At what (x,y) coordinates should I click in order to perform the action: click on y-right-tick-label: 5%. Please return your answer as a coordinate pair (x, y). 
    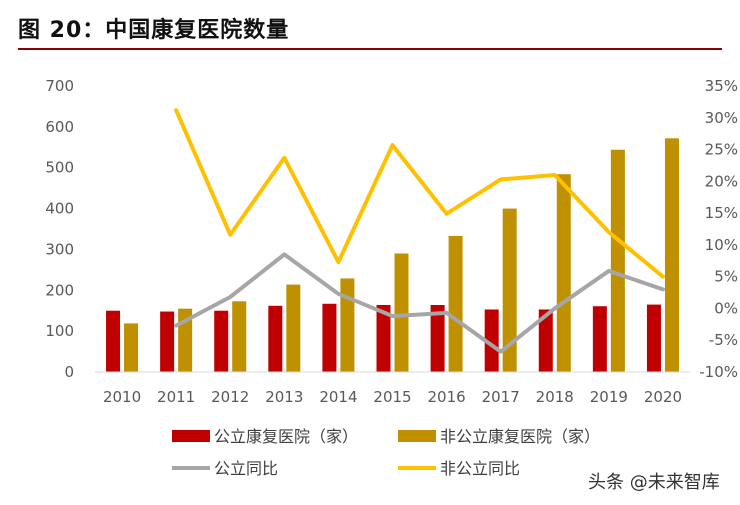
    Looking at the image, I should click on (726, 277).